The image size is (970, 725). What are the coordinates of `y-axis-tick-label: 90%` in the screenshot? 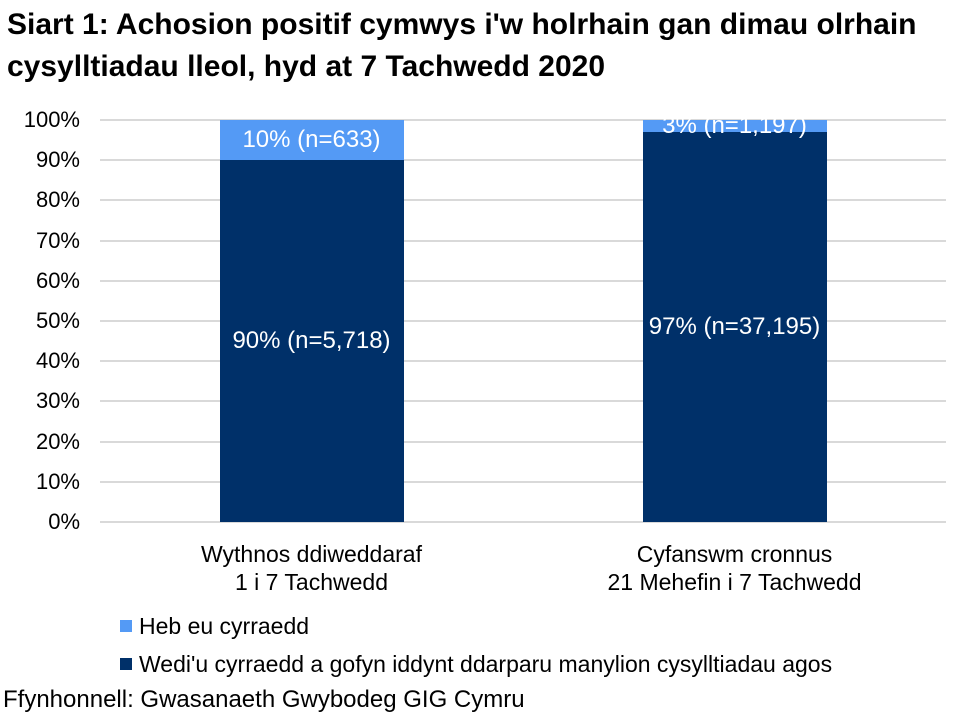 It's located at (57, 160).